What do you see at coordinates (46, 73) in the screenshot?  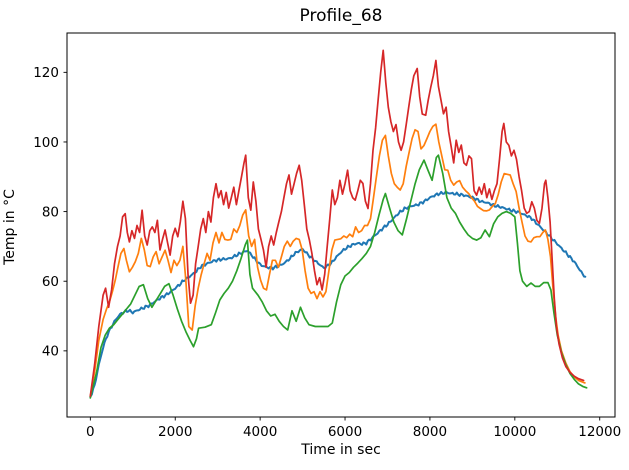 I see `y-tick-label: 120` at bounding box center [46, 73].